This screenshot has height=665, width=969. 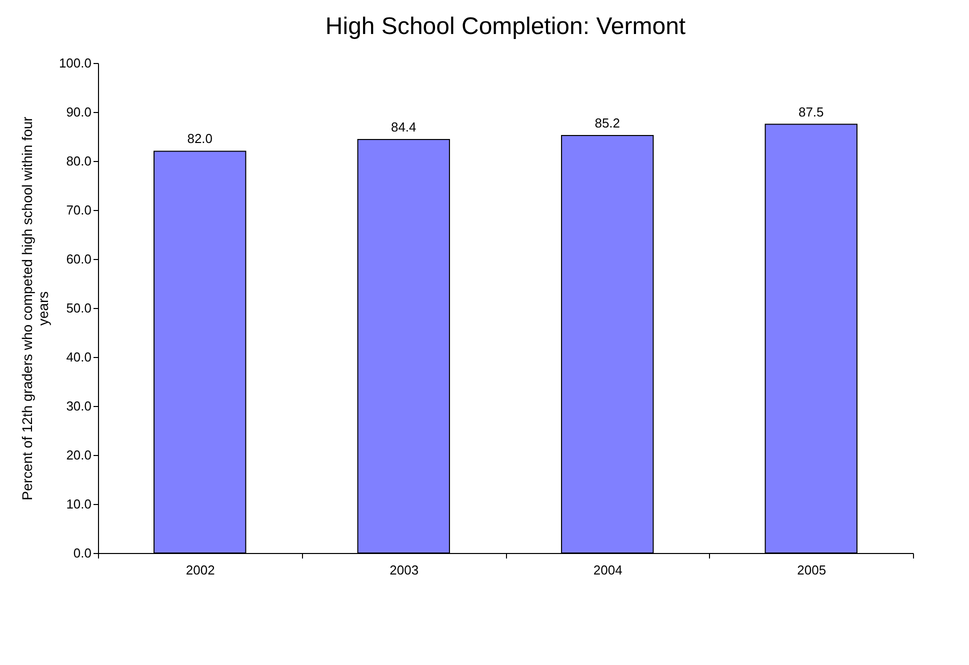 What do you see at coordinates (200, 138) in the screenshot?
I see `data-label: 82.0` at bounding box center [200, 138].